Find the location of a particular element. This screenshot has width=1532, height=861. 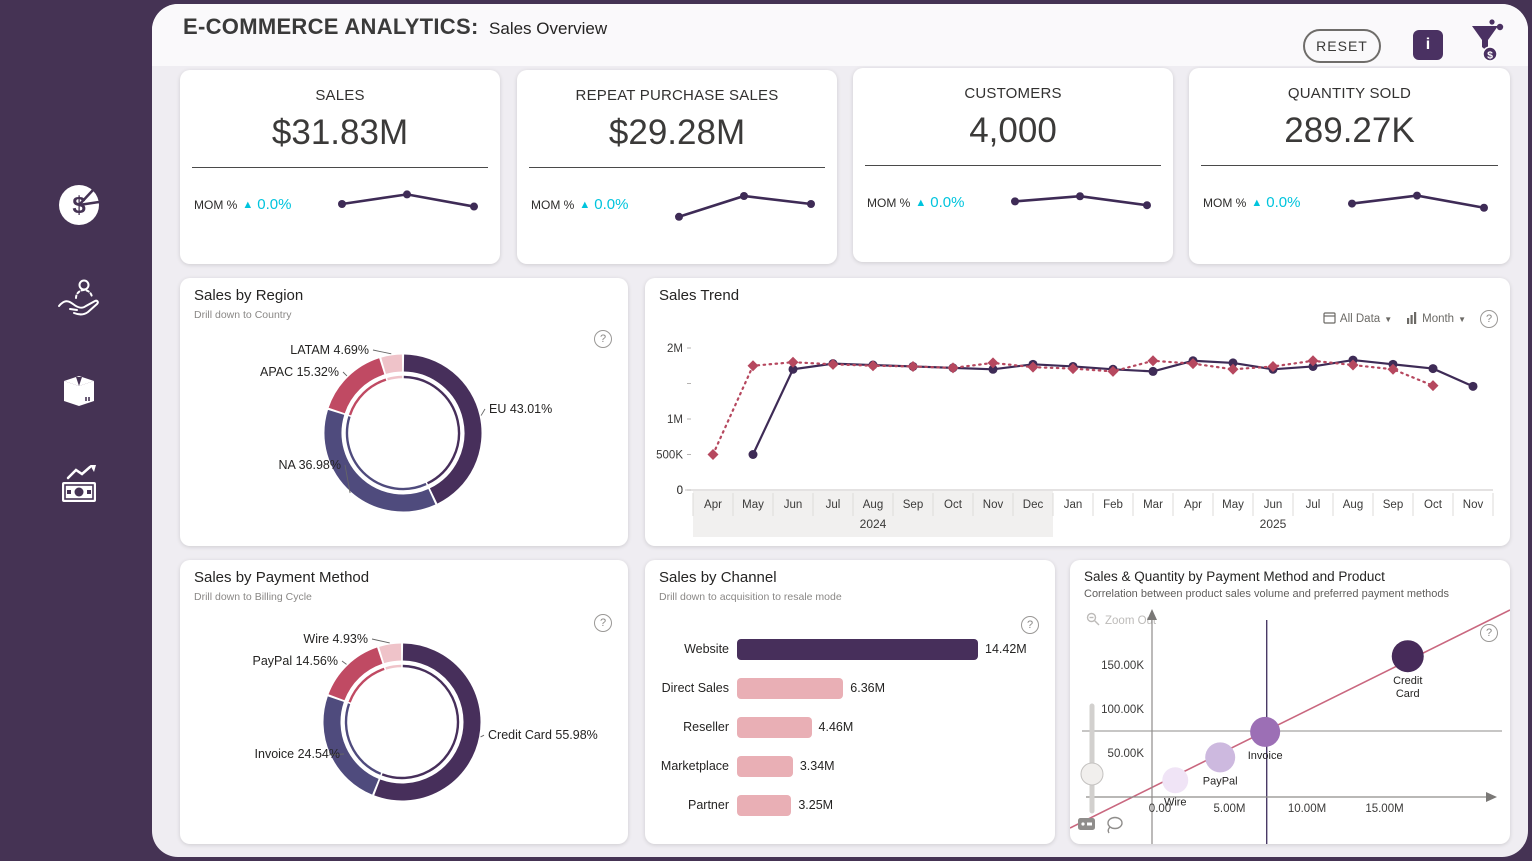

kpi-value: $29.28M is located at coordinates (677, 132).